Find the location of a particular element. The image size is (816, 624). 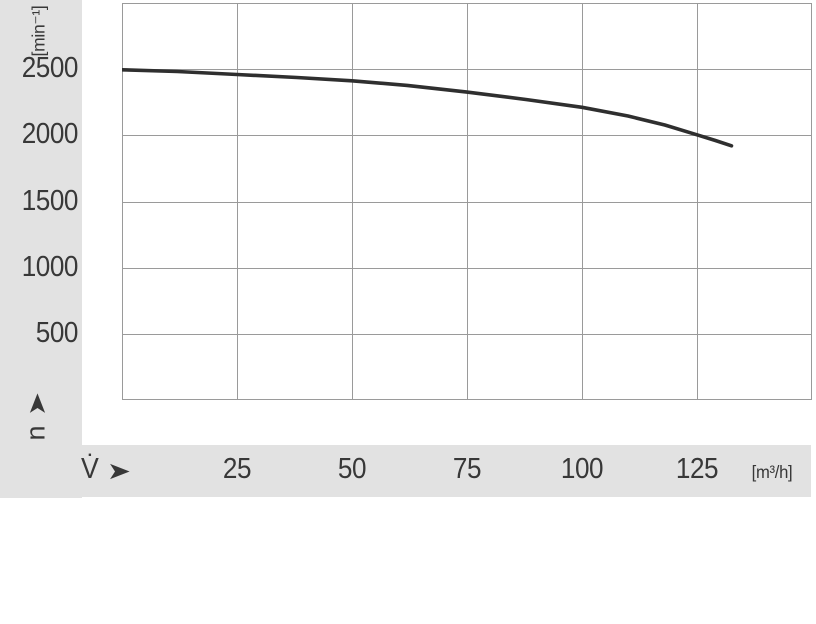

y-tick-label: 1000 is located at coordinates (50, 266).